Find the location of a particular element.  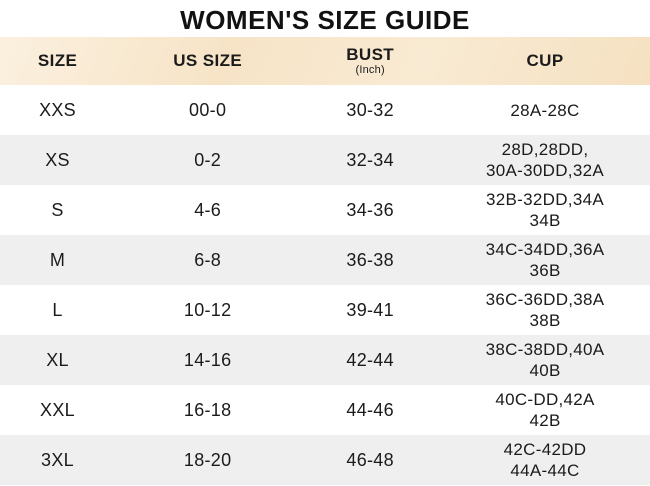

table-header-row: SIZE US SIZE BUST (Inch) CUP is located at coordinates (325, 61).